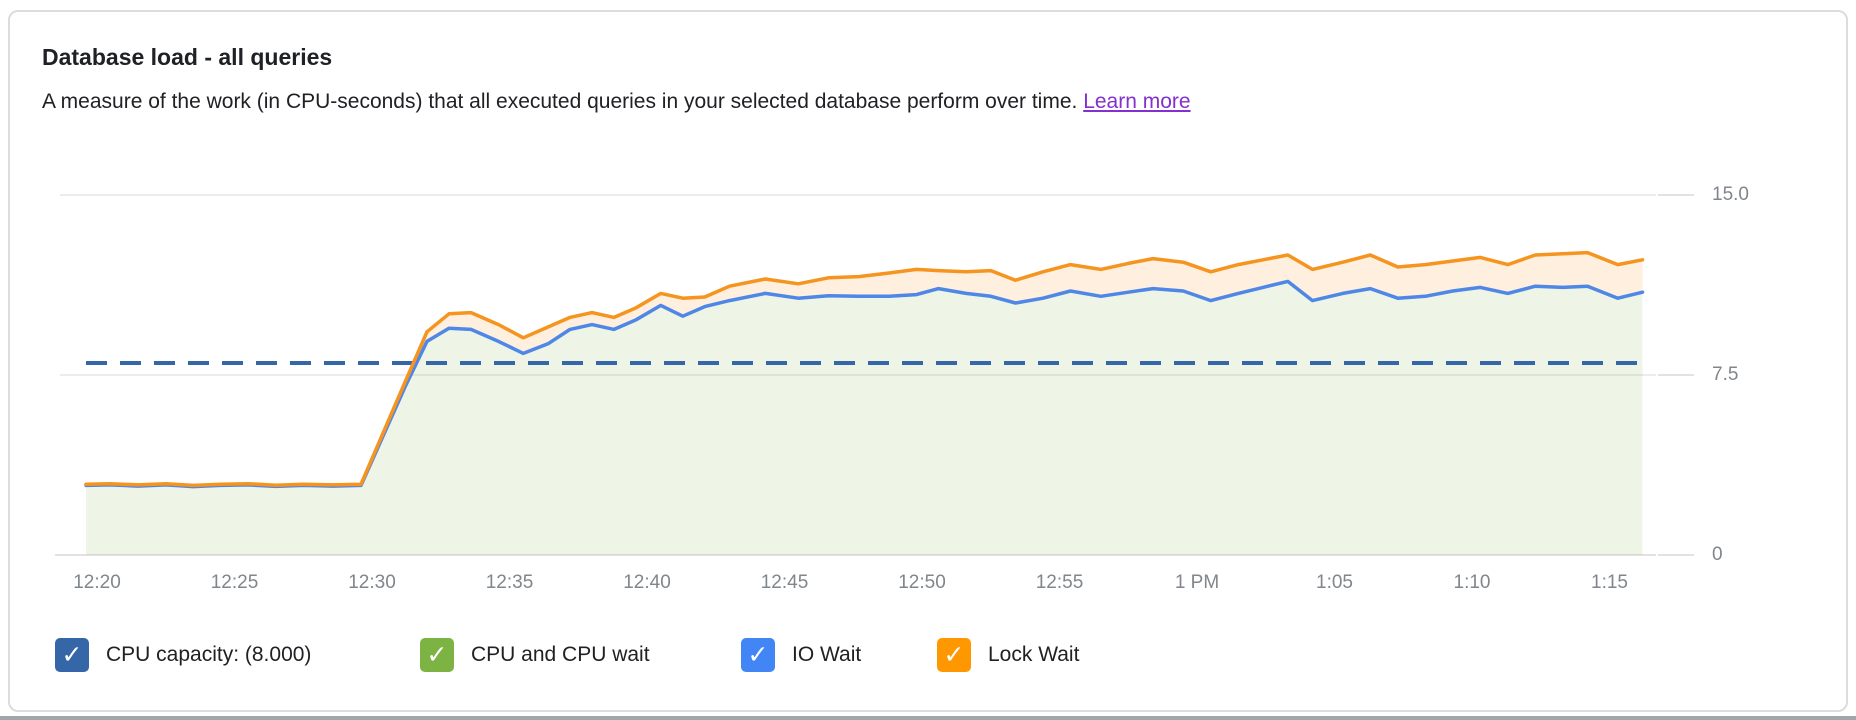 The image size is (1856, 720). Describe the element at coordinates (97, 582) in the screenshot. I see `x-axis-label: 12:20` at that location.